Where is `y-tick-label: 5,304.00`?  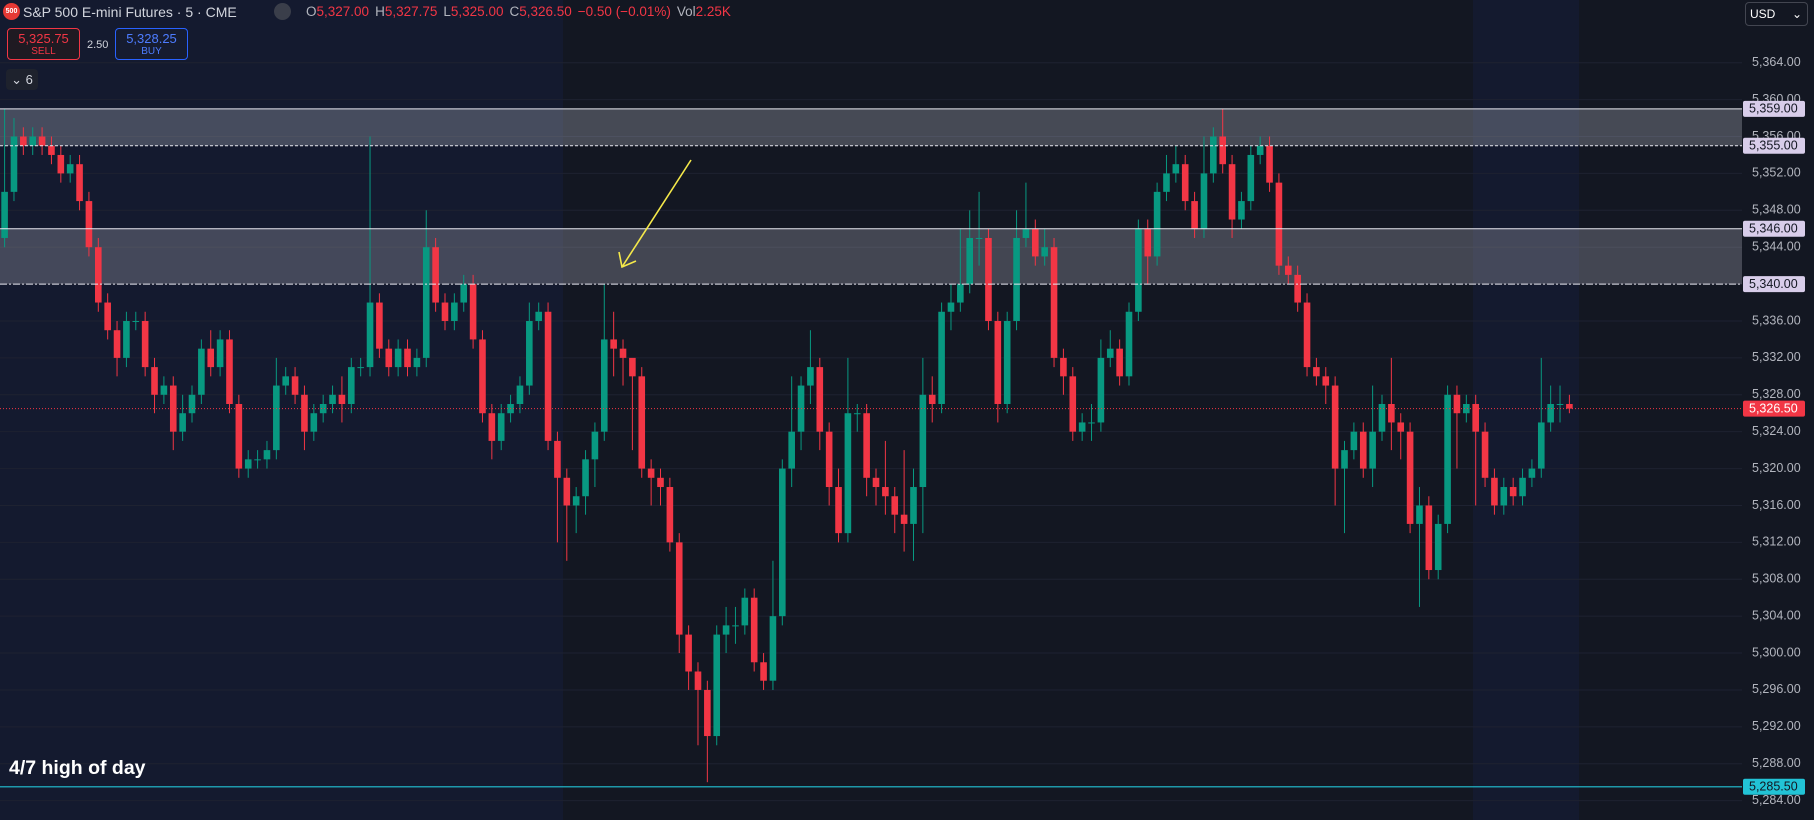
y-tick-label: 5,304.00 is located at coordinates (1776, 615).